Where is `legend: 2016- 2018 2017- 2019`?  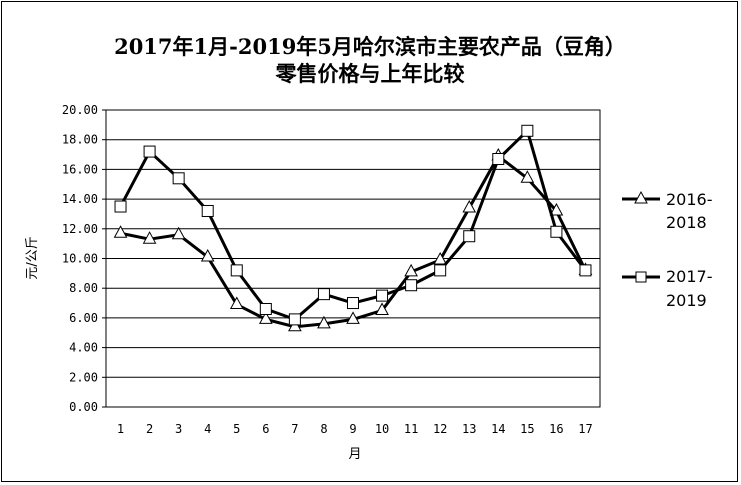 legend: 2016- 2018 2017- 2019 is located at coordinates (667, 250).